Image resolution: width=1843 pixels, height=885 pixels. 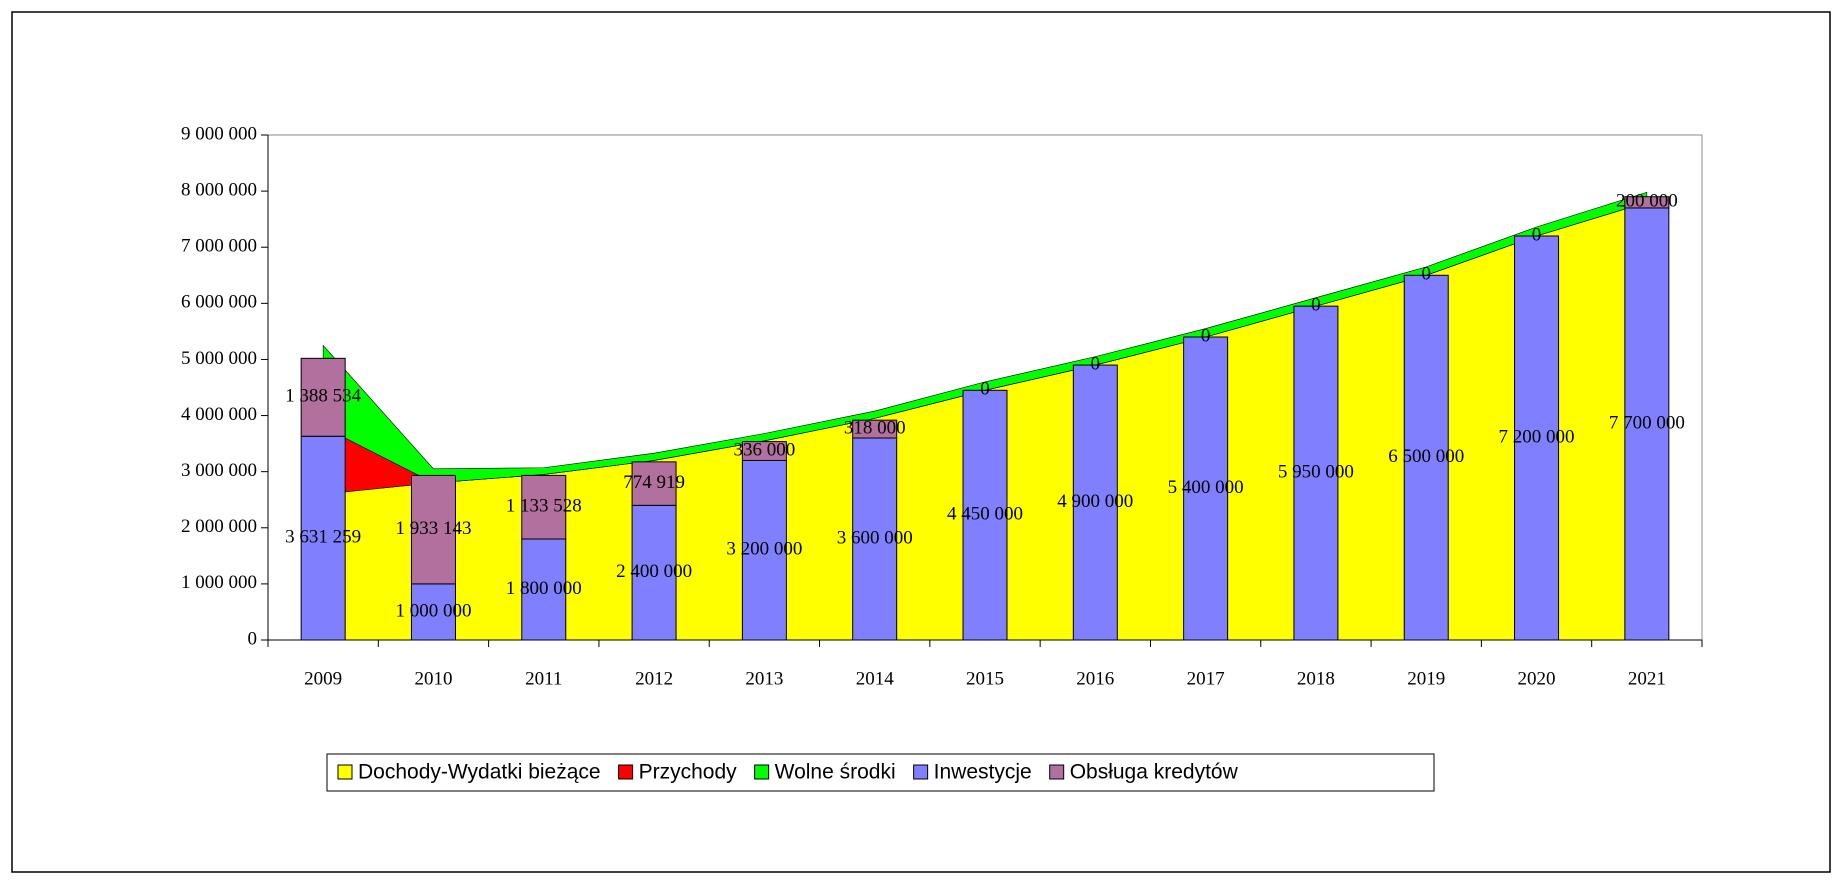 I want to click on data-label: 5 400 000, so click(x=1206, y=487).